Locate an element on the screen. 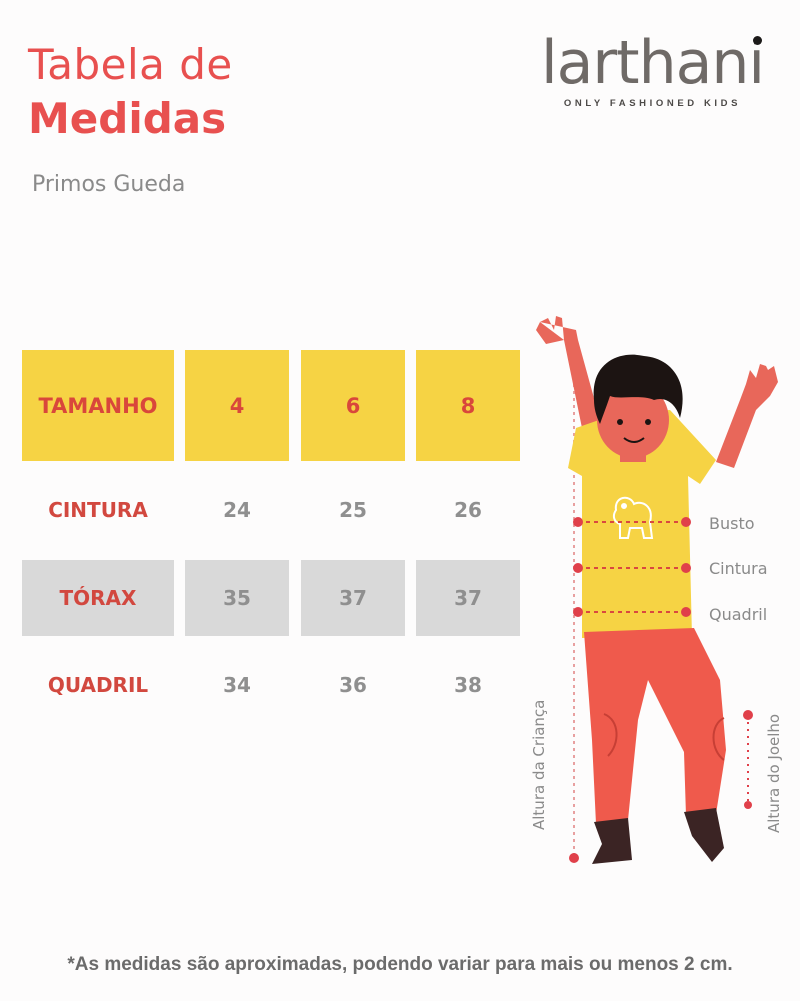  height-guide-bottom-dot is located at coordinates (574, 858).